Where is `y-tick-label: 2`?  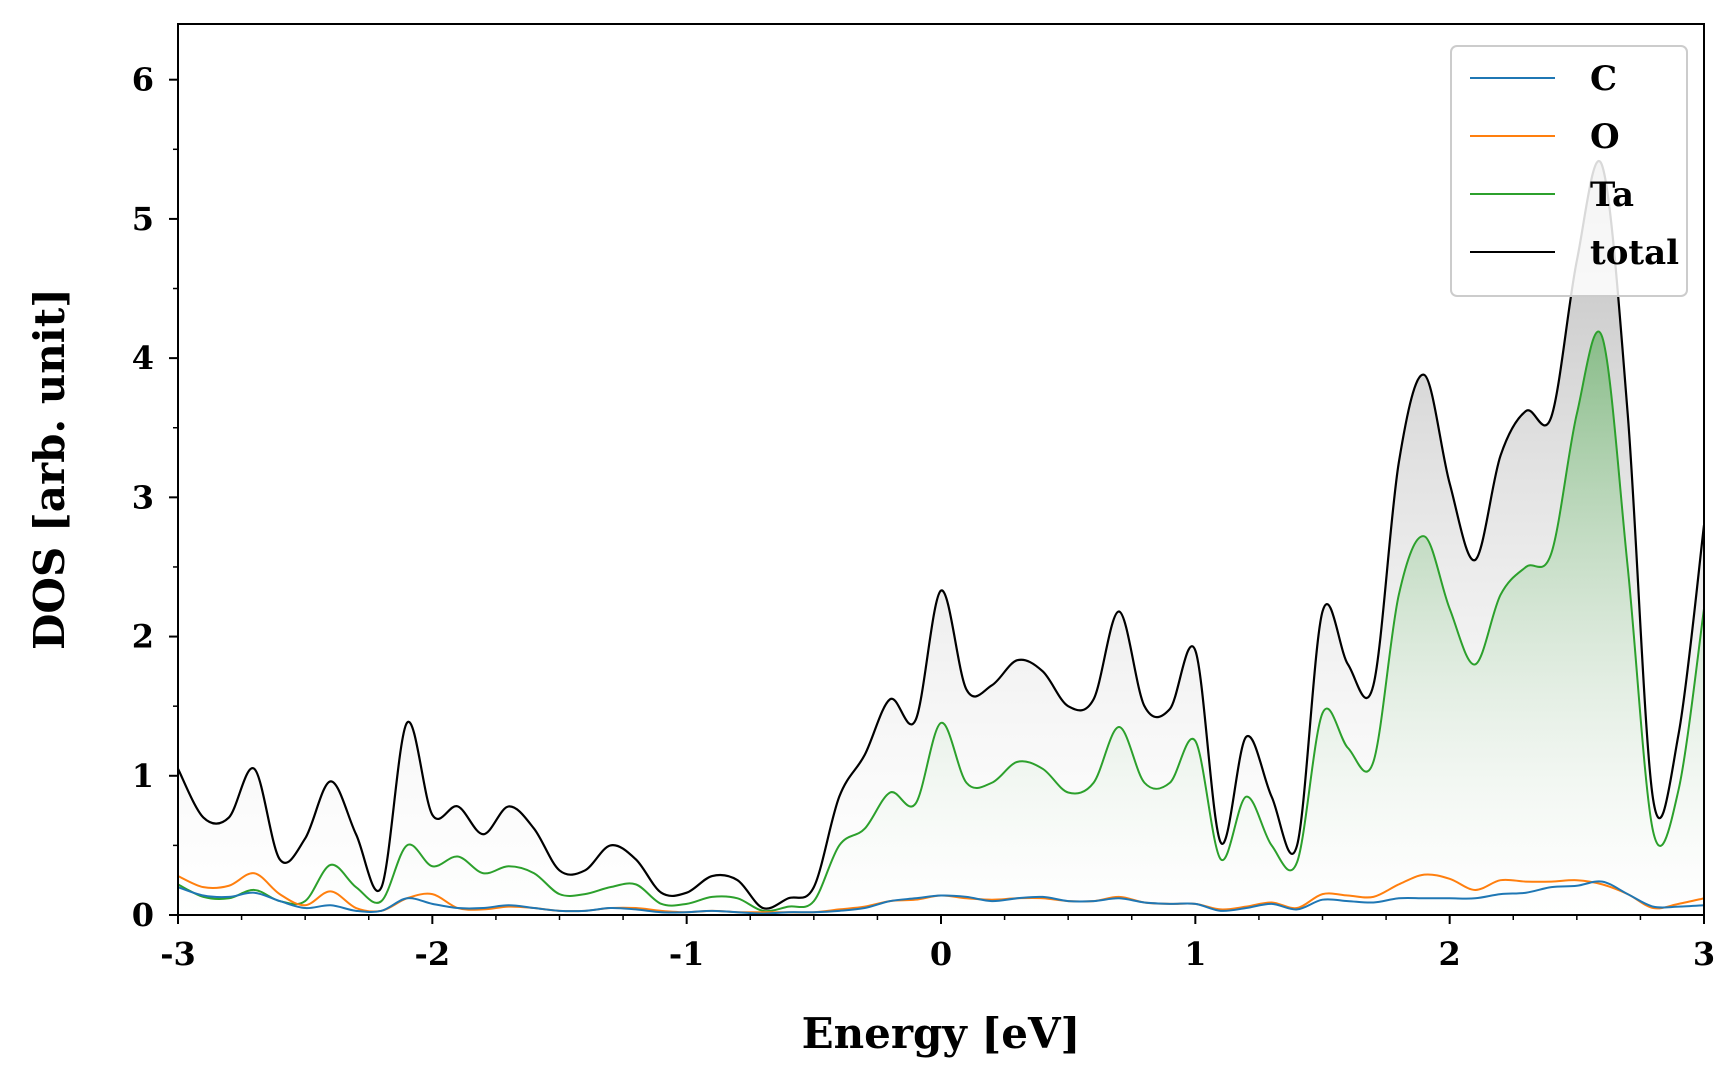 y-tick-label: 2 is located at coordinates (143, 637).